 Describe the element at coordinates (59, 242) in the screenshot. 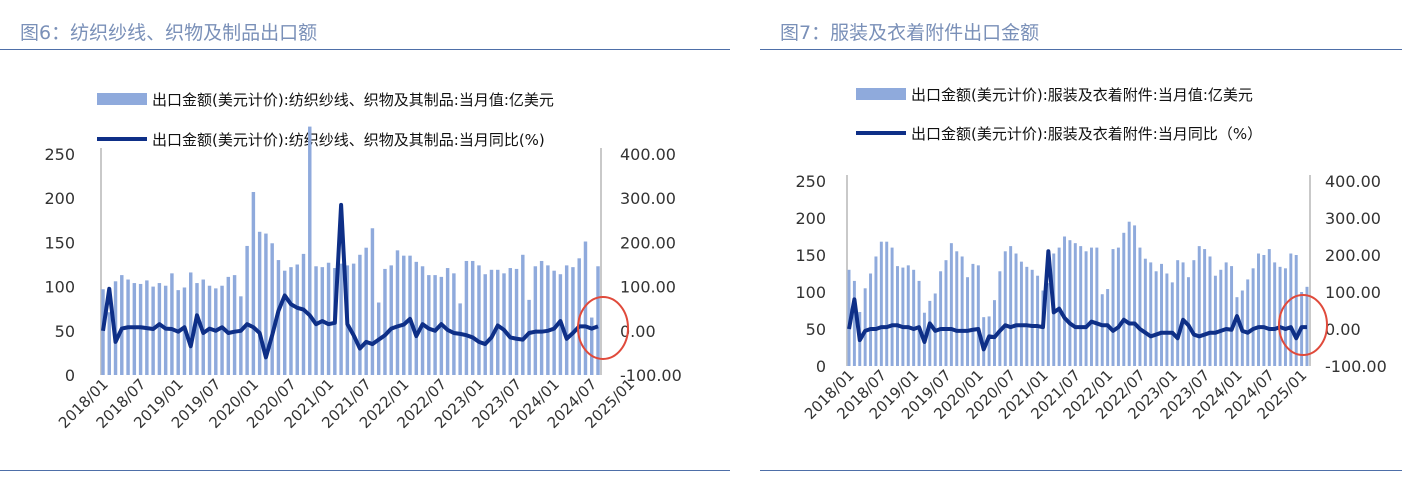

I see `y-left-tick-label: 150` at that location.